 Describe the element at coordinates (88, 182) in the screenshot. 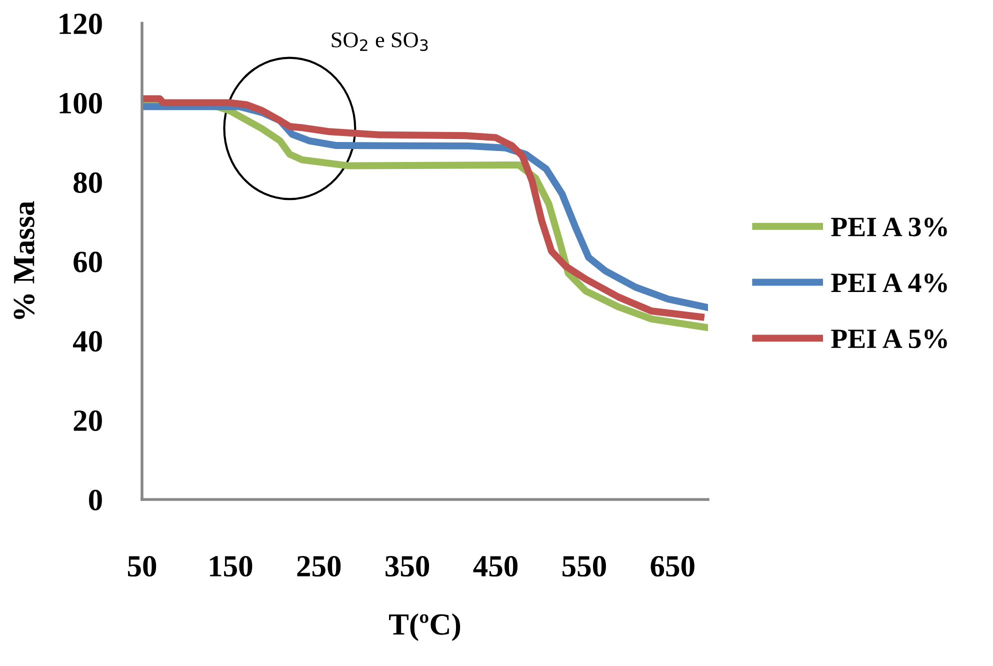

I see `y-tick-label: 80` at that location.